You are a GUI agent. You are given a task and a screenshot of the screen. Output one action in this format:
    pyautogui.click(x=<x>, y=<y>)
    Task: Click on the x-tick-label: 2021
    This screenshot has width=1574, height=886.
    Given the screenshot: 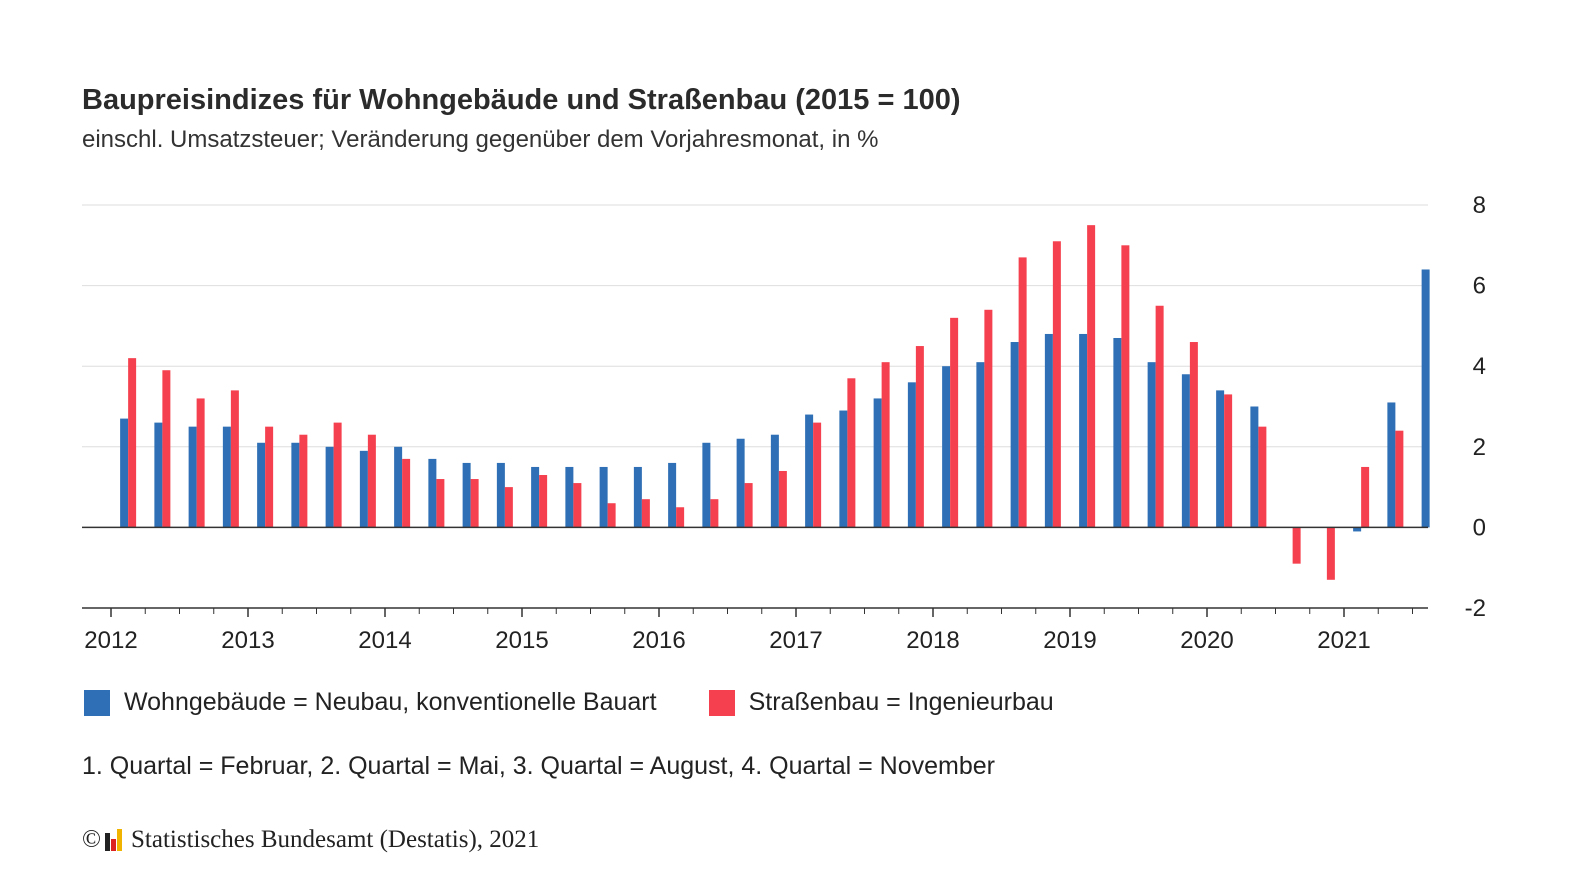 What is the action you would take?
    pyautogui.click(x=1343, y=640)
    